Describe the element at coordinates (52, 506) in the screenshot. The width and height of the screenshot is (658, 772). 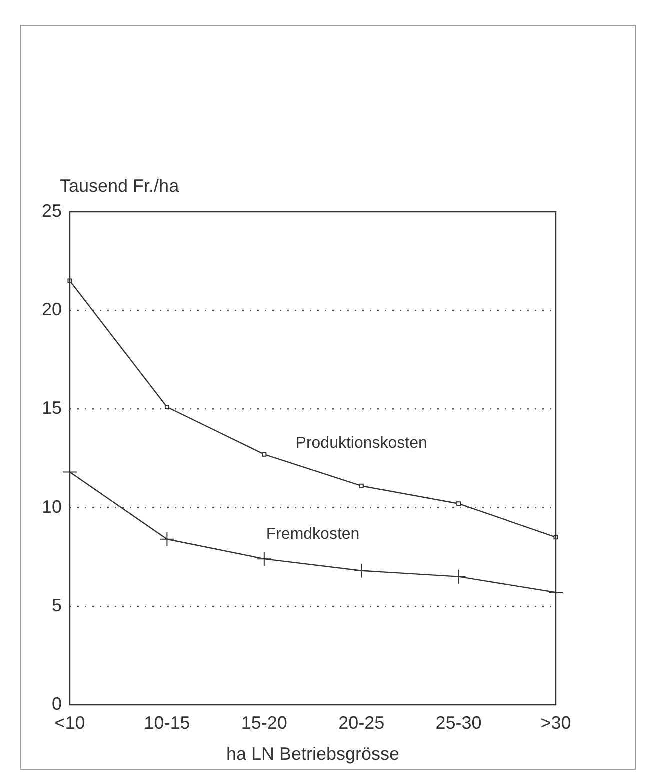
I see `y-tick-label: 10` at that location.